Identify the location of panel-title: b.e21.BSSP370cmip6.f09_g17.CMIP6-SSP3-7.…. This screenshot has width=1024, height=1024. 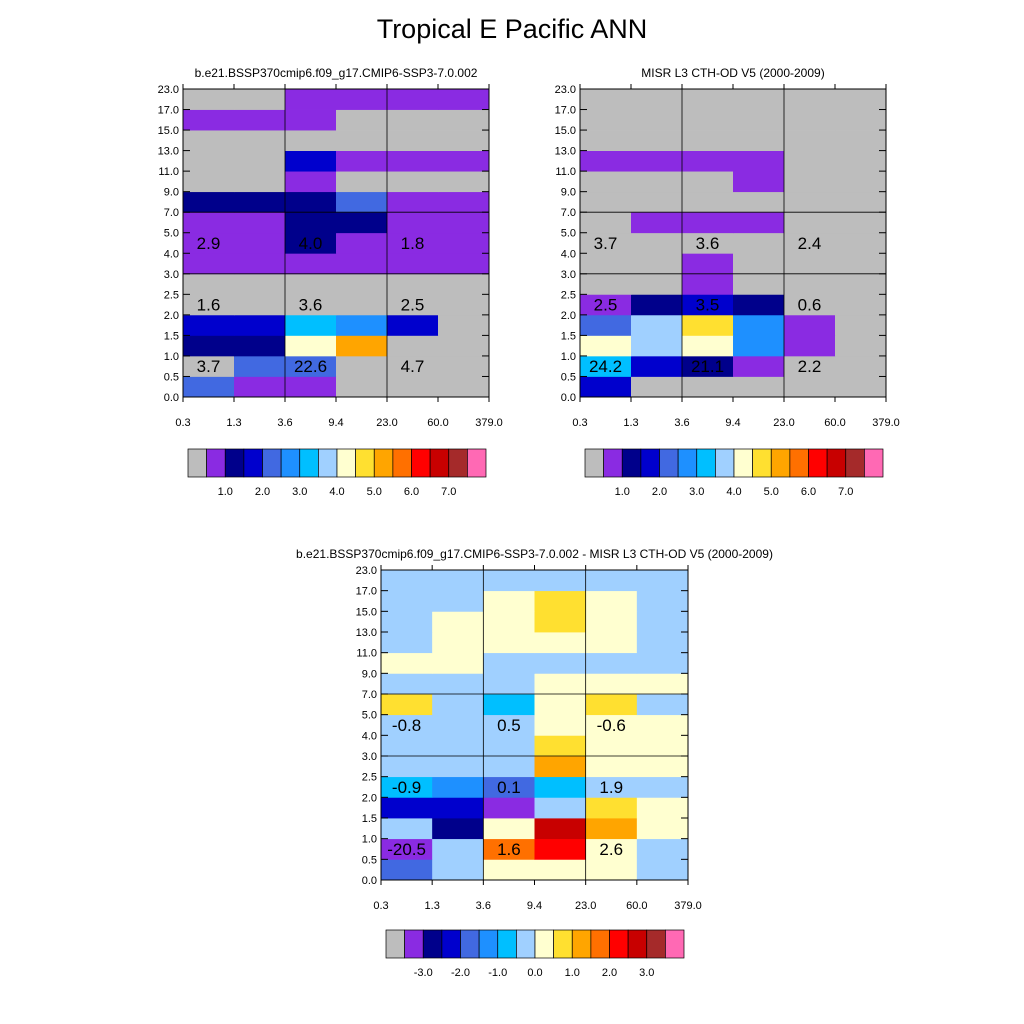
(336, 73).